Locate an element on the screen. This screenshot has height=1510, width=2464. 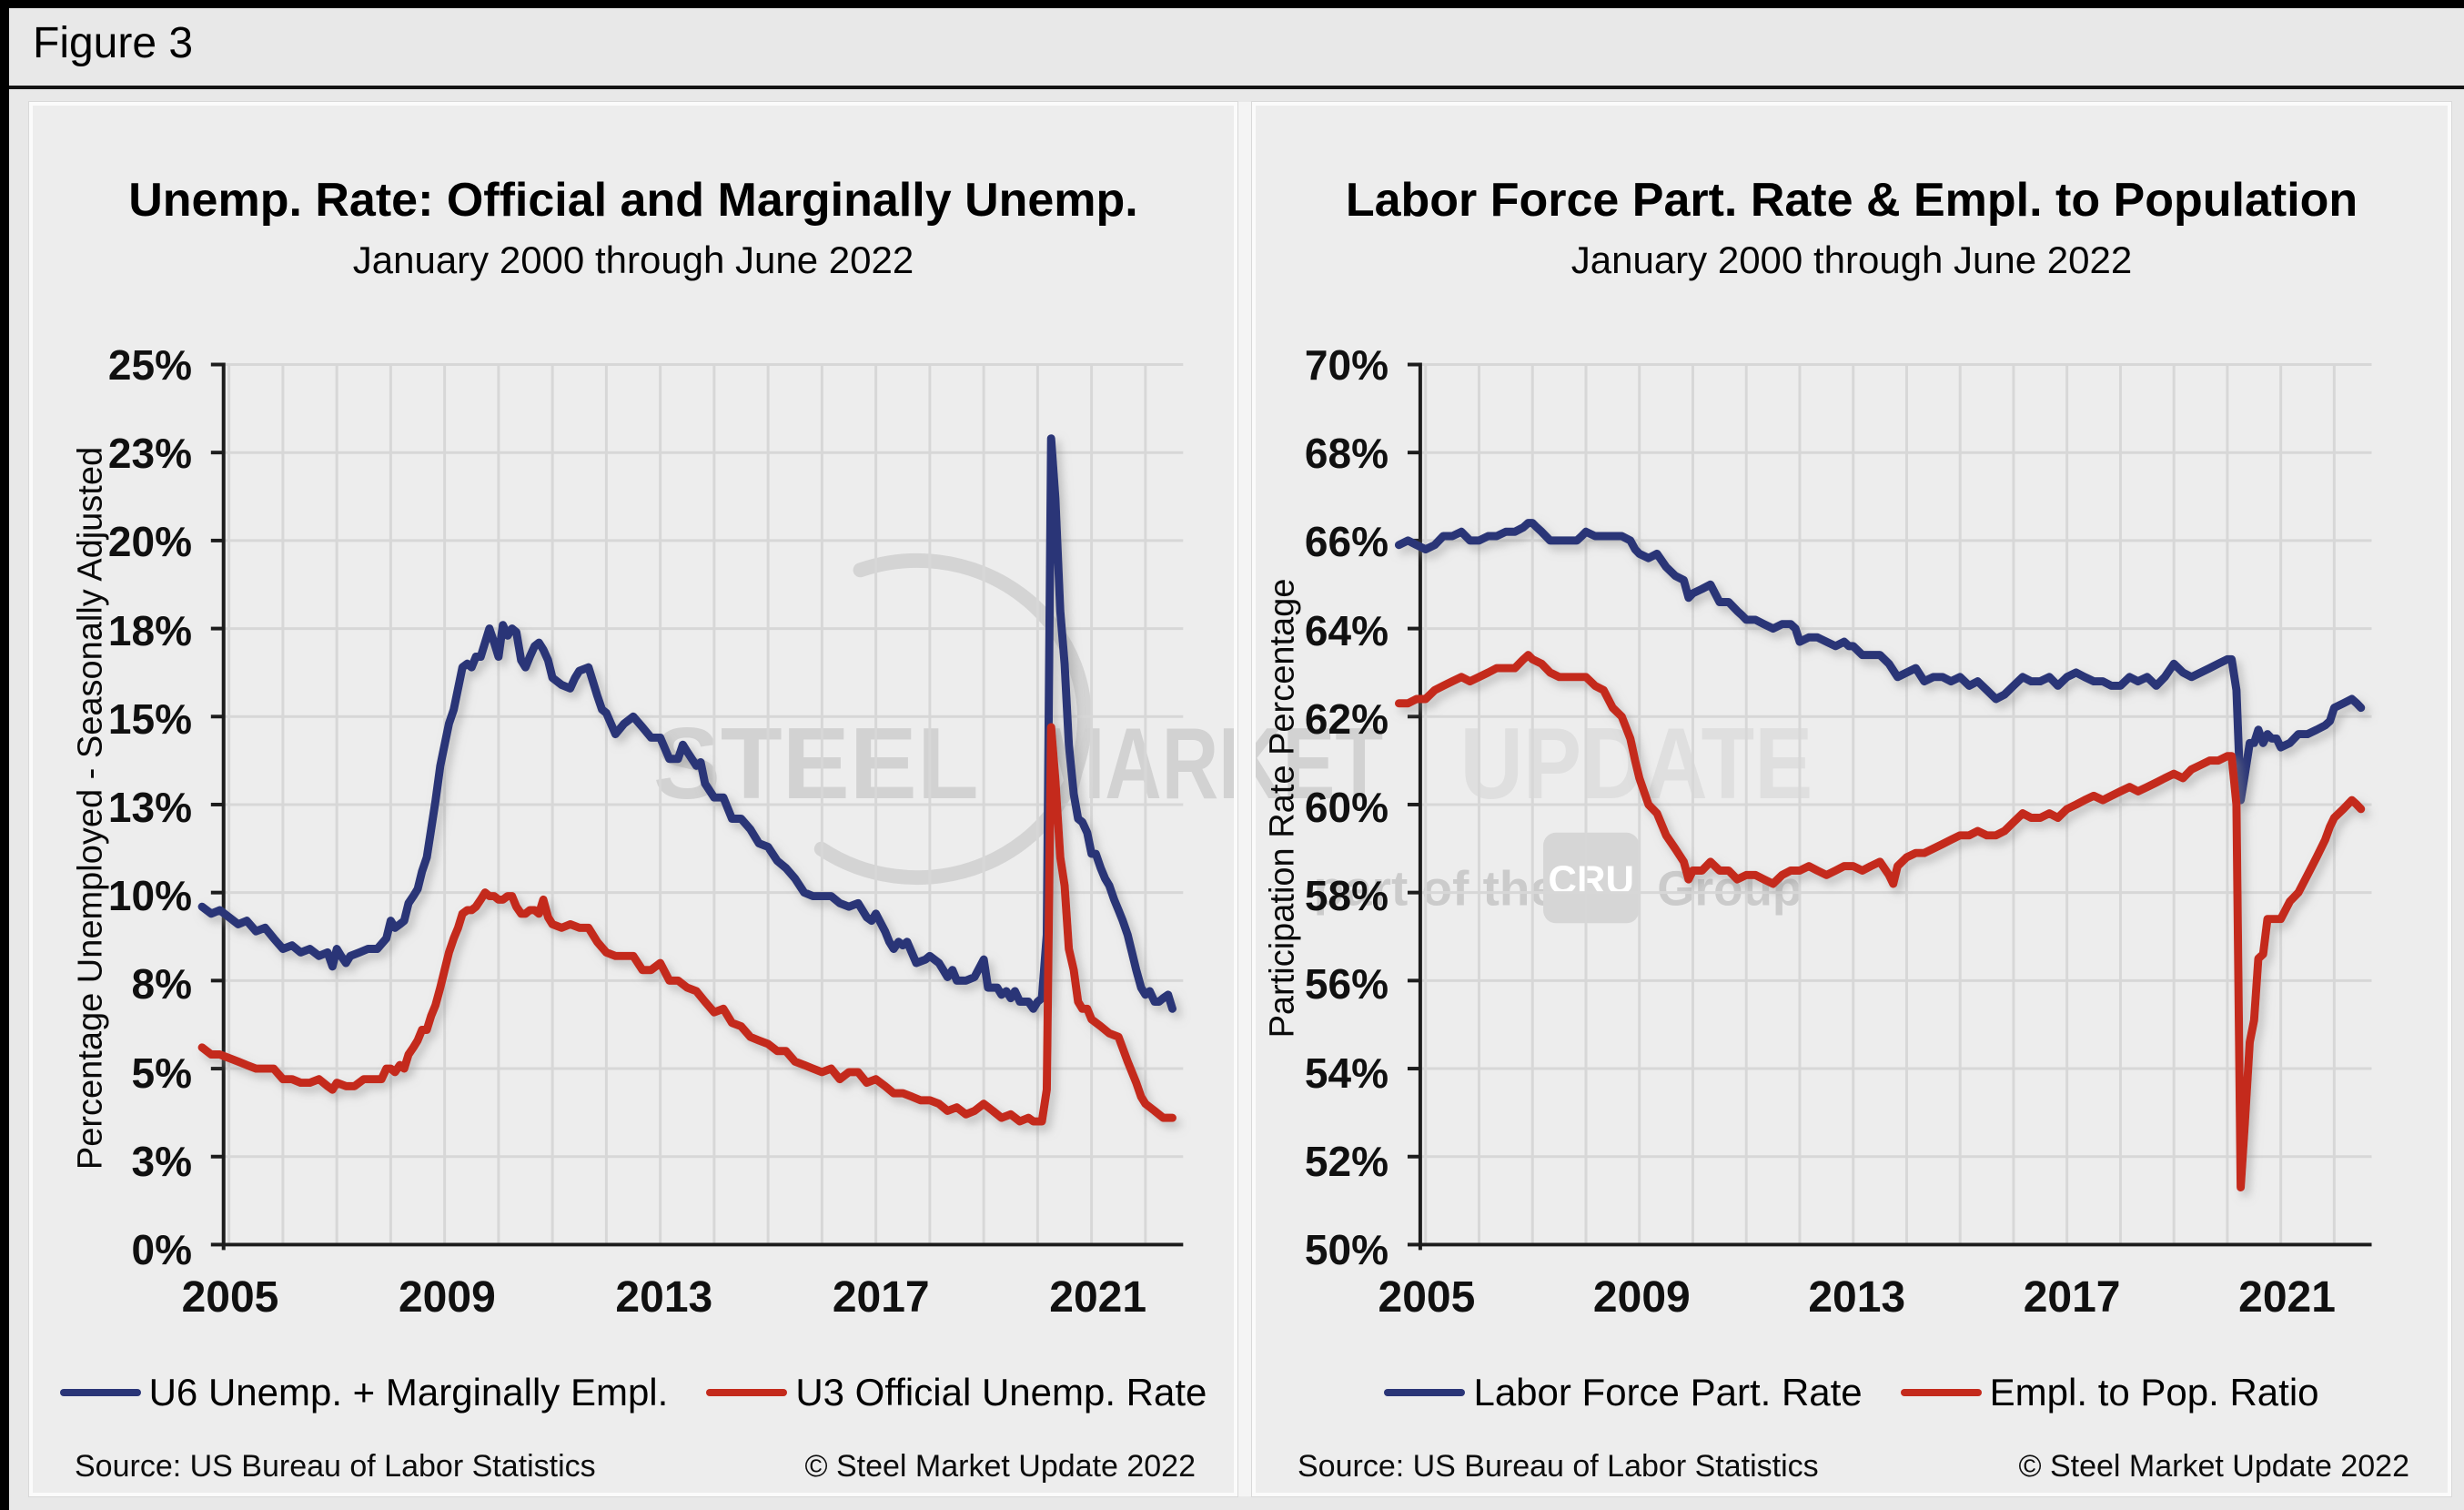
watermark-text: STEELMARKETUPDATE is located at coordinates (1534, 763).